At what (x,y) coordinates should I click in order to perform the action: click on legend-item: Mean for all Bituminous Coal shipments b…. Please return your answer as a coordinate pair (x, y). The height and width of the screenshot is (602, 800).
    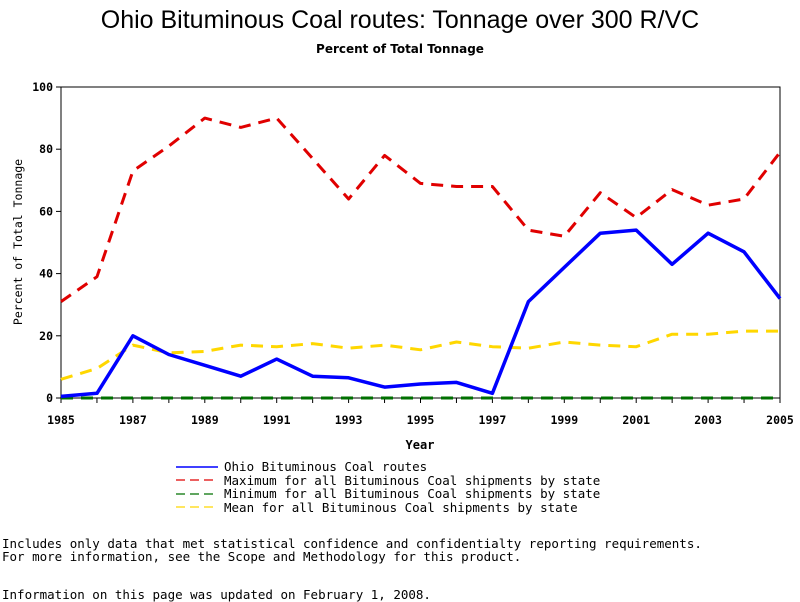
    Looking at the image, I should click on (388, 507).